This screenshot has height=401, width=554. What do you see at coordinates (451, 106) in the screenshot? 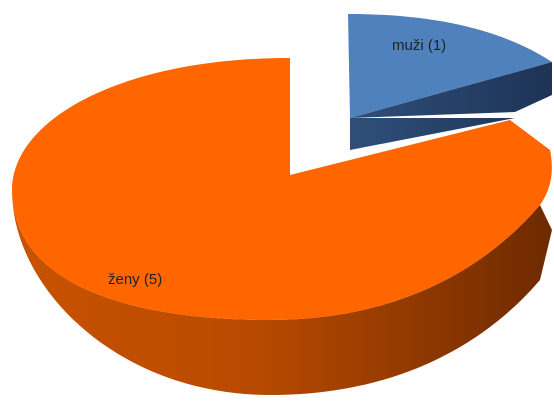
I see `slice-muzi-side` at bounding box center [451, 106].